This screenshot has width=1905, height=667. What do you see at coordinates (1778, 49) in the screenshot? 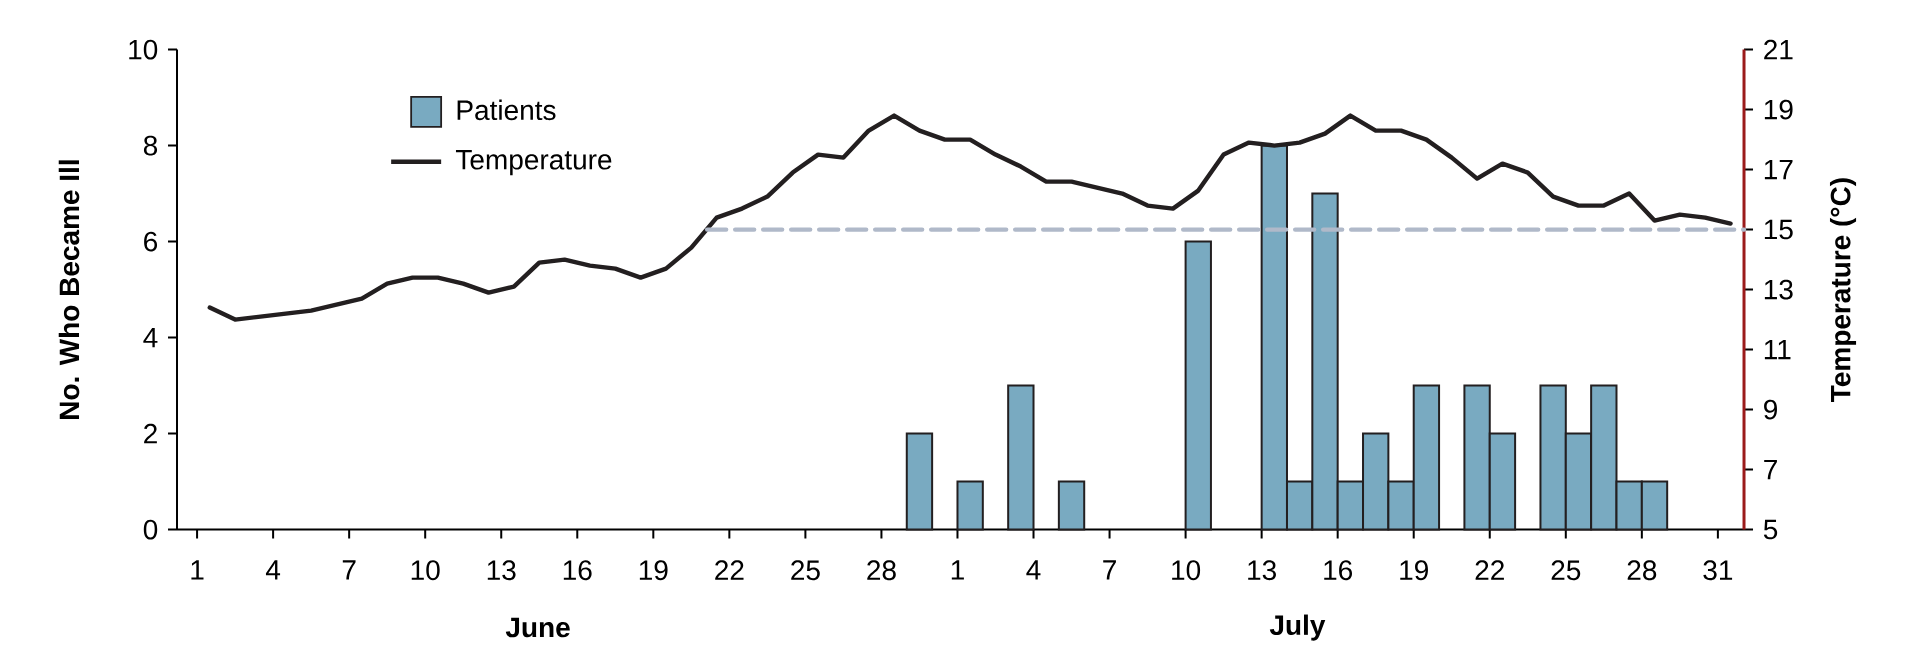
I see `y2-tick-label: 21` at bounding box center [1778, 49].